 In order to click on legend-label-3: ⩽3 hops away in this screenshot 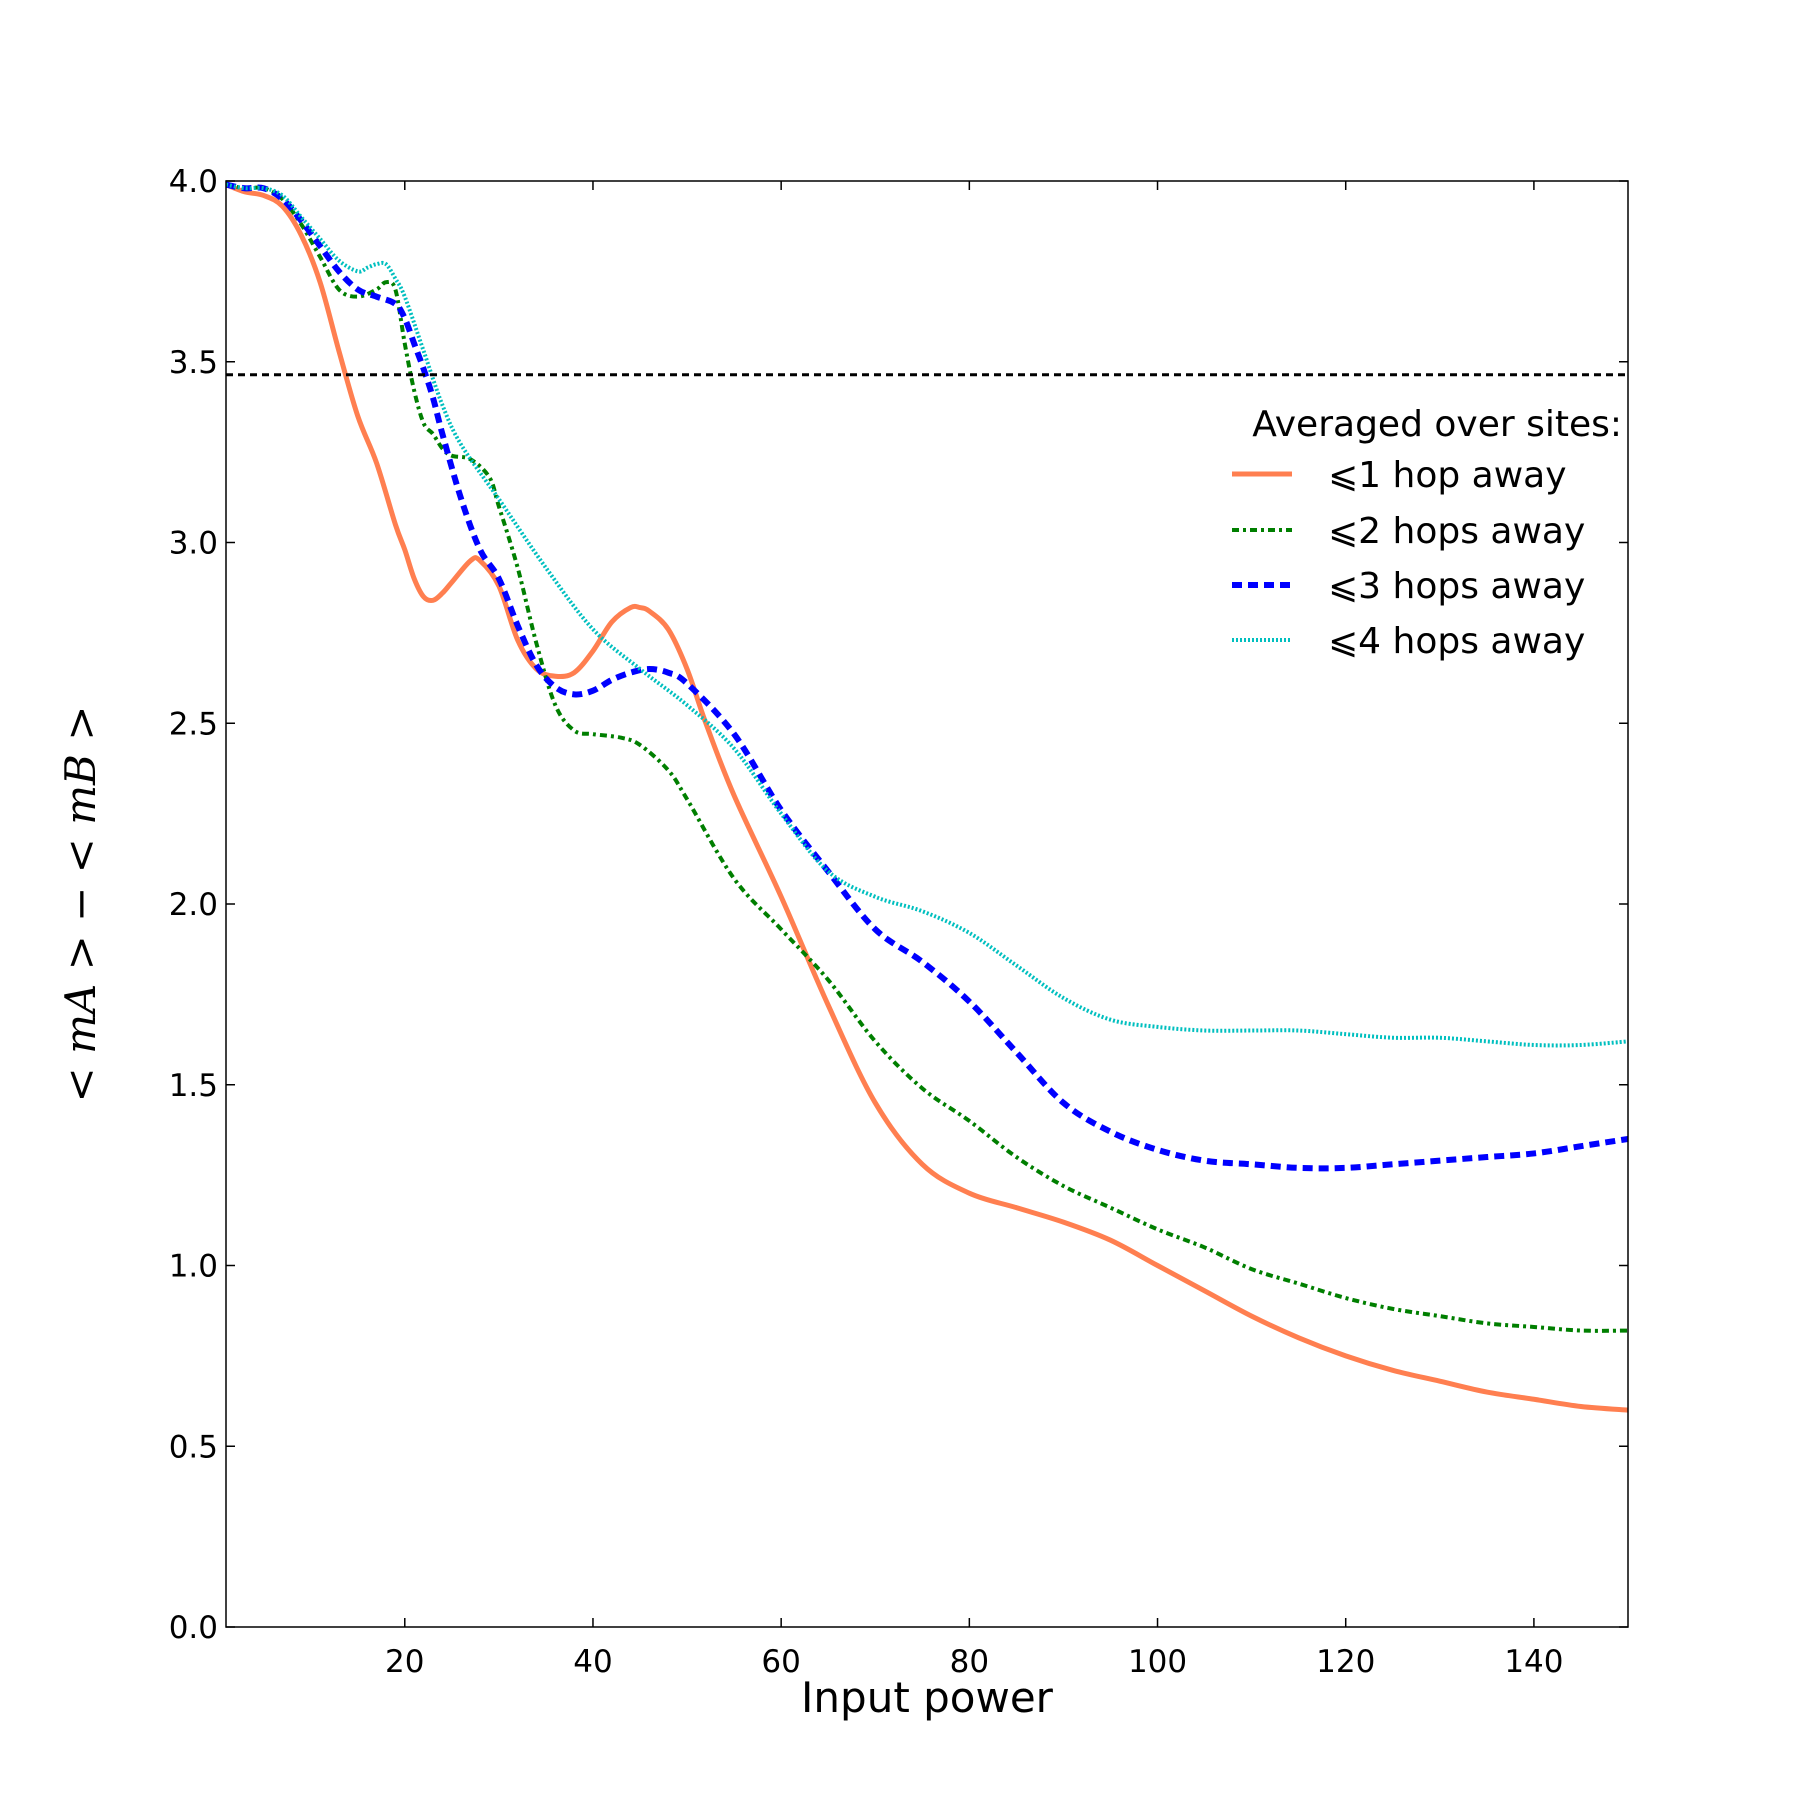, I will do `click(1456, 586)`.